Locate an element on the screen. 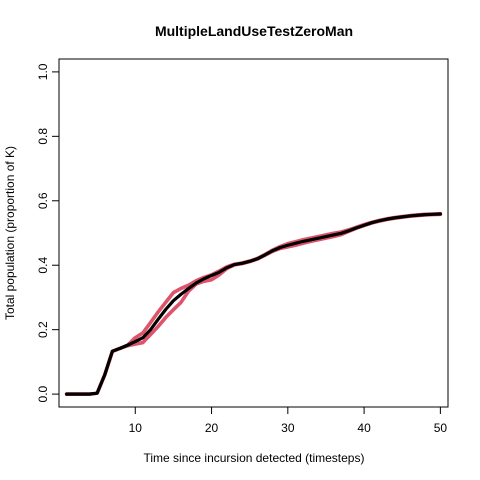 The image size is (480, 480). y-tick-label: 0.2 is located at coordinates (43, 329).